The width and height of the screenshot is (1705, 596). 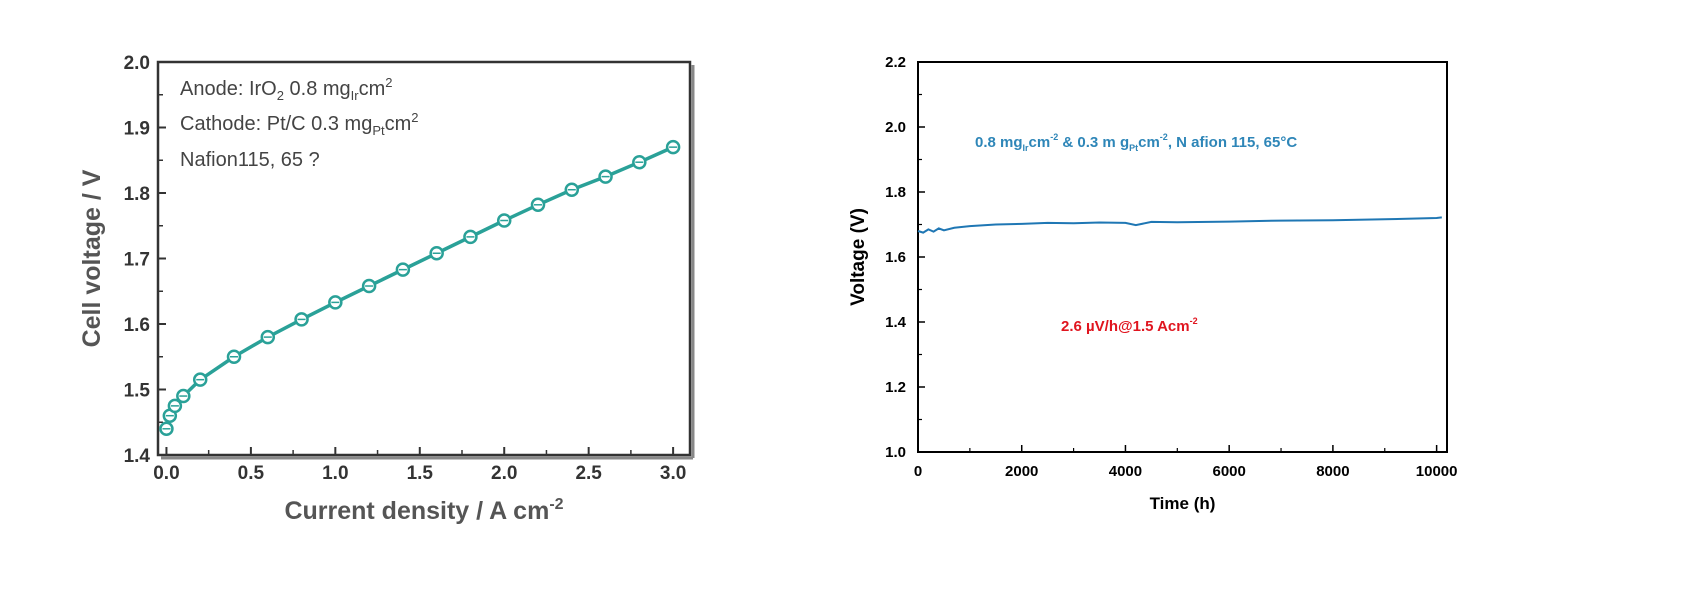 What do you see at coordinates (420, 473) in the screenshot?
I see `left-x-tick-label: 1.5` at bounding box center [420, 473].